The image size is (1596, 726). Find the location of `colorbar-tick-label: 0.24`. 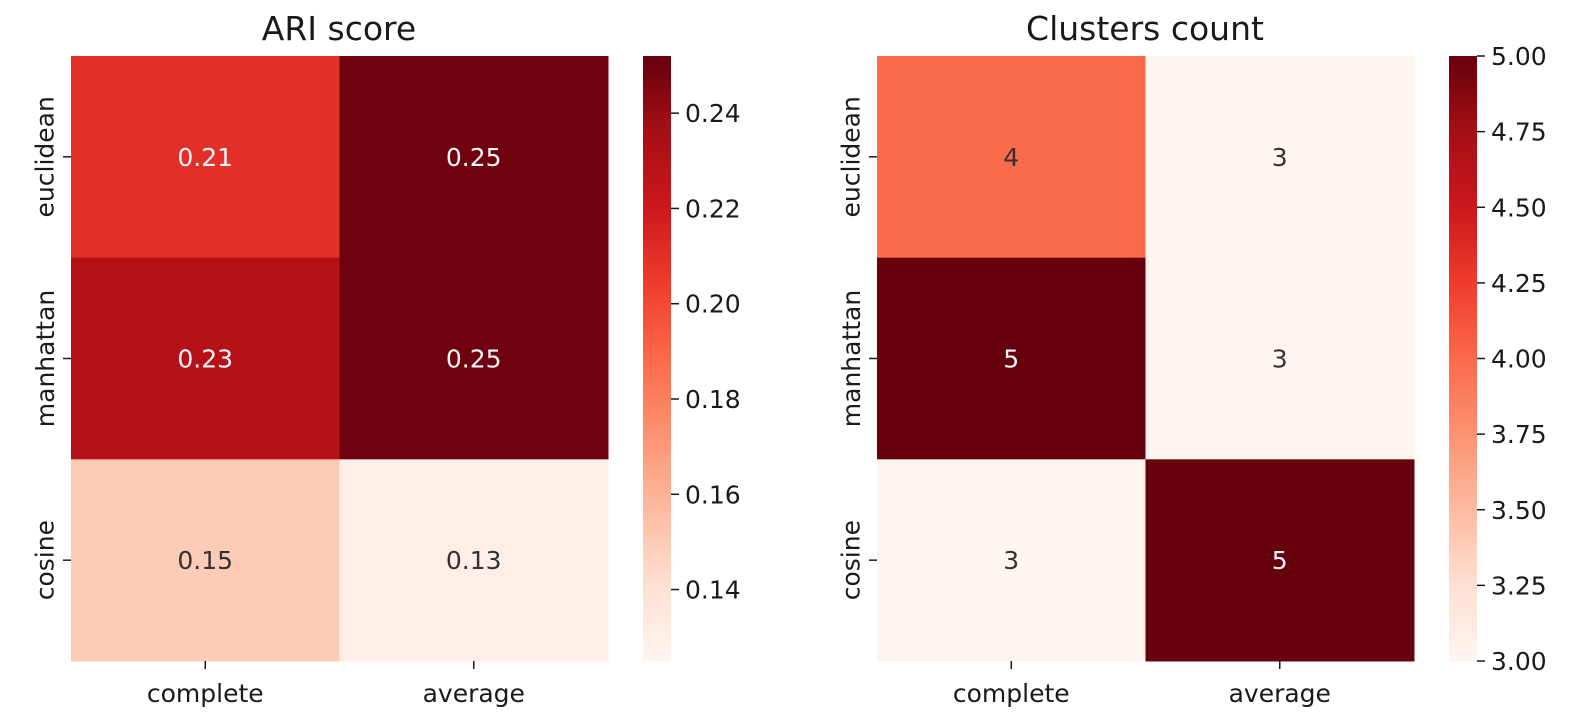

colorbar-tick-label: 0.24 is located at coordinates (713, 113).